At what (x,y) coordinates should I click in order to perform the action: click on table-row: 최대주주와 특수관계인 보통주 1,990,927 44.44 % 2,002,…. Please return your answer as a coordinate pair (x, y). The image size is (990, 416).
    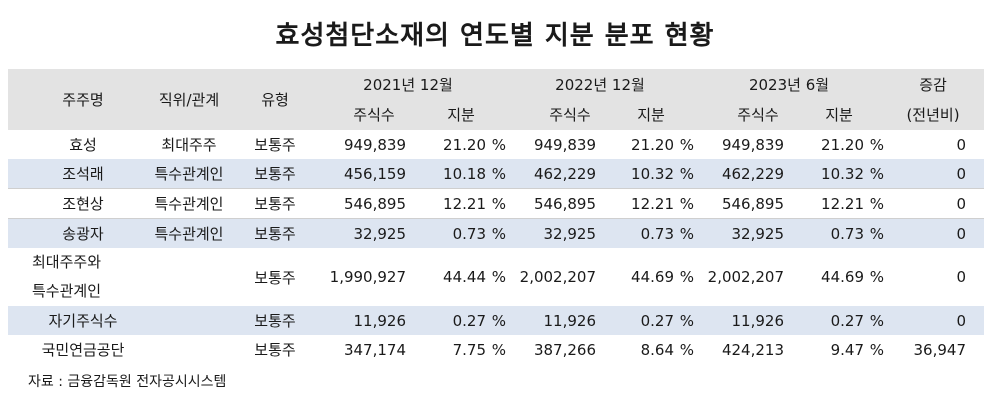
    Looking at the image, I should click on (496, 277).